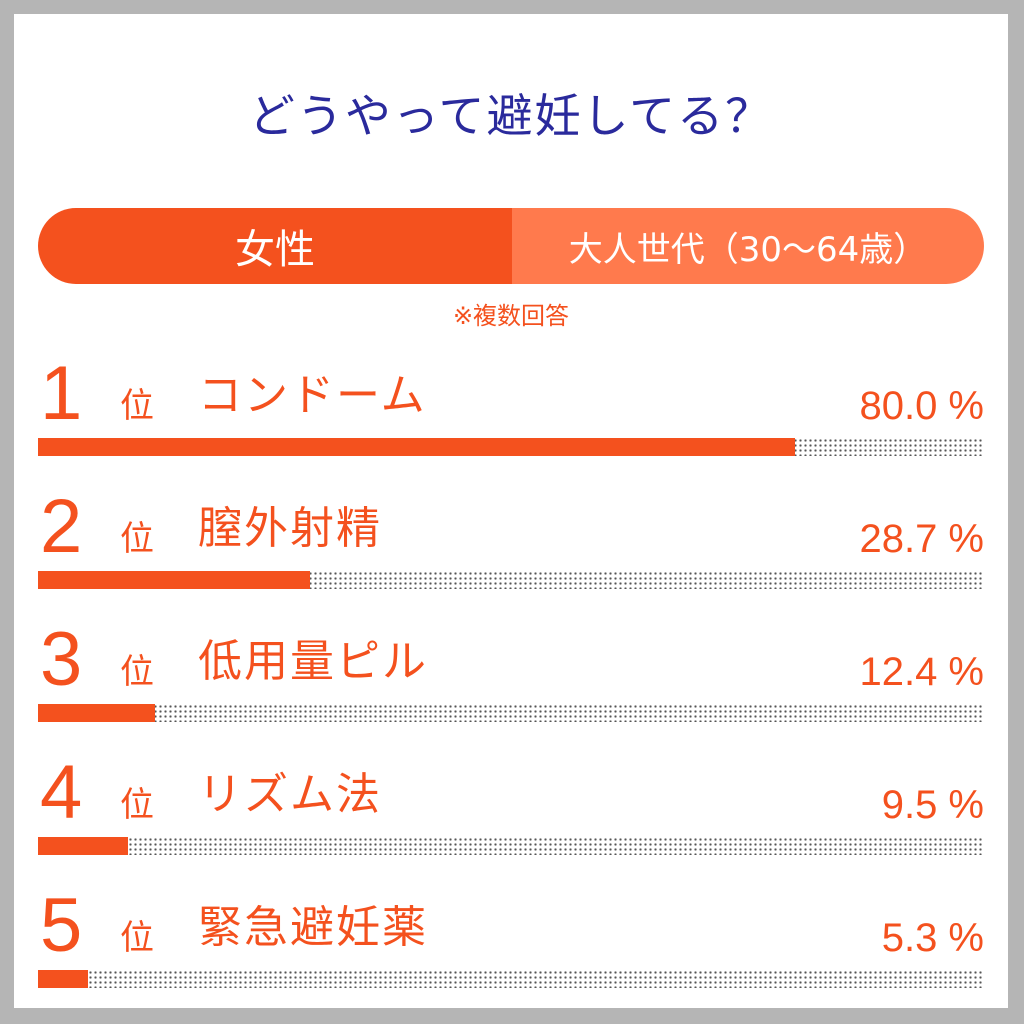 The image size is (1024, 1024). I want to click on category-label: リズム法, so click(290, 794).